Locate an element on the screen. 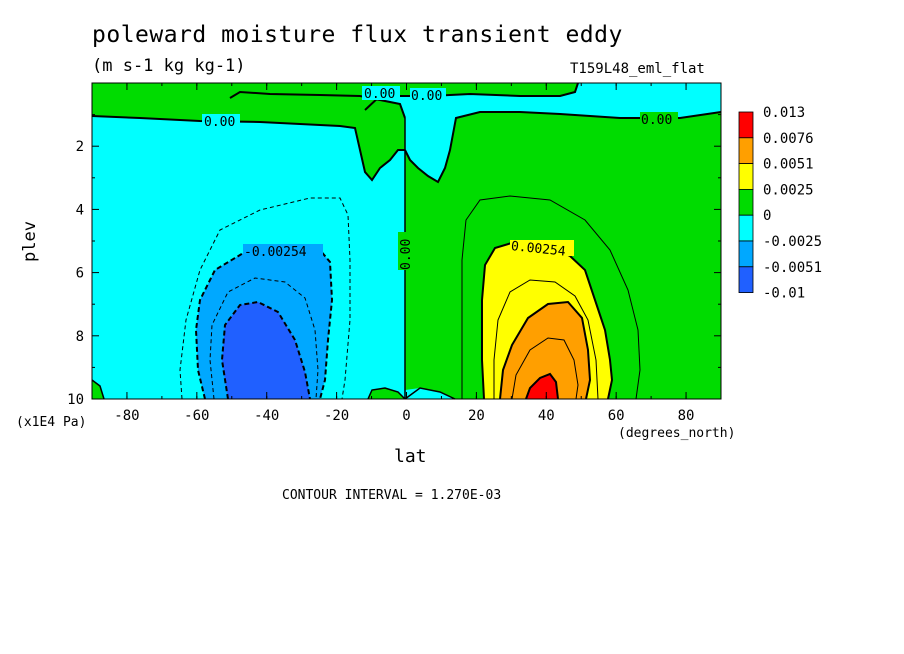 The image size is (904, 654). x-tick-label: -60 is located at coordinates (196, 416).